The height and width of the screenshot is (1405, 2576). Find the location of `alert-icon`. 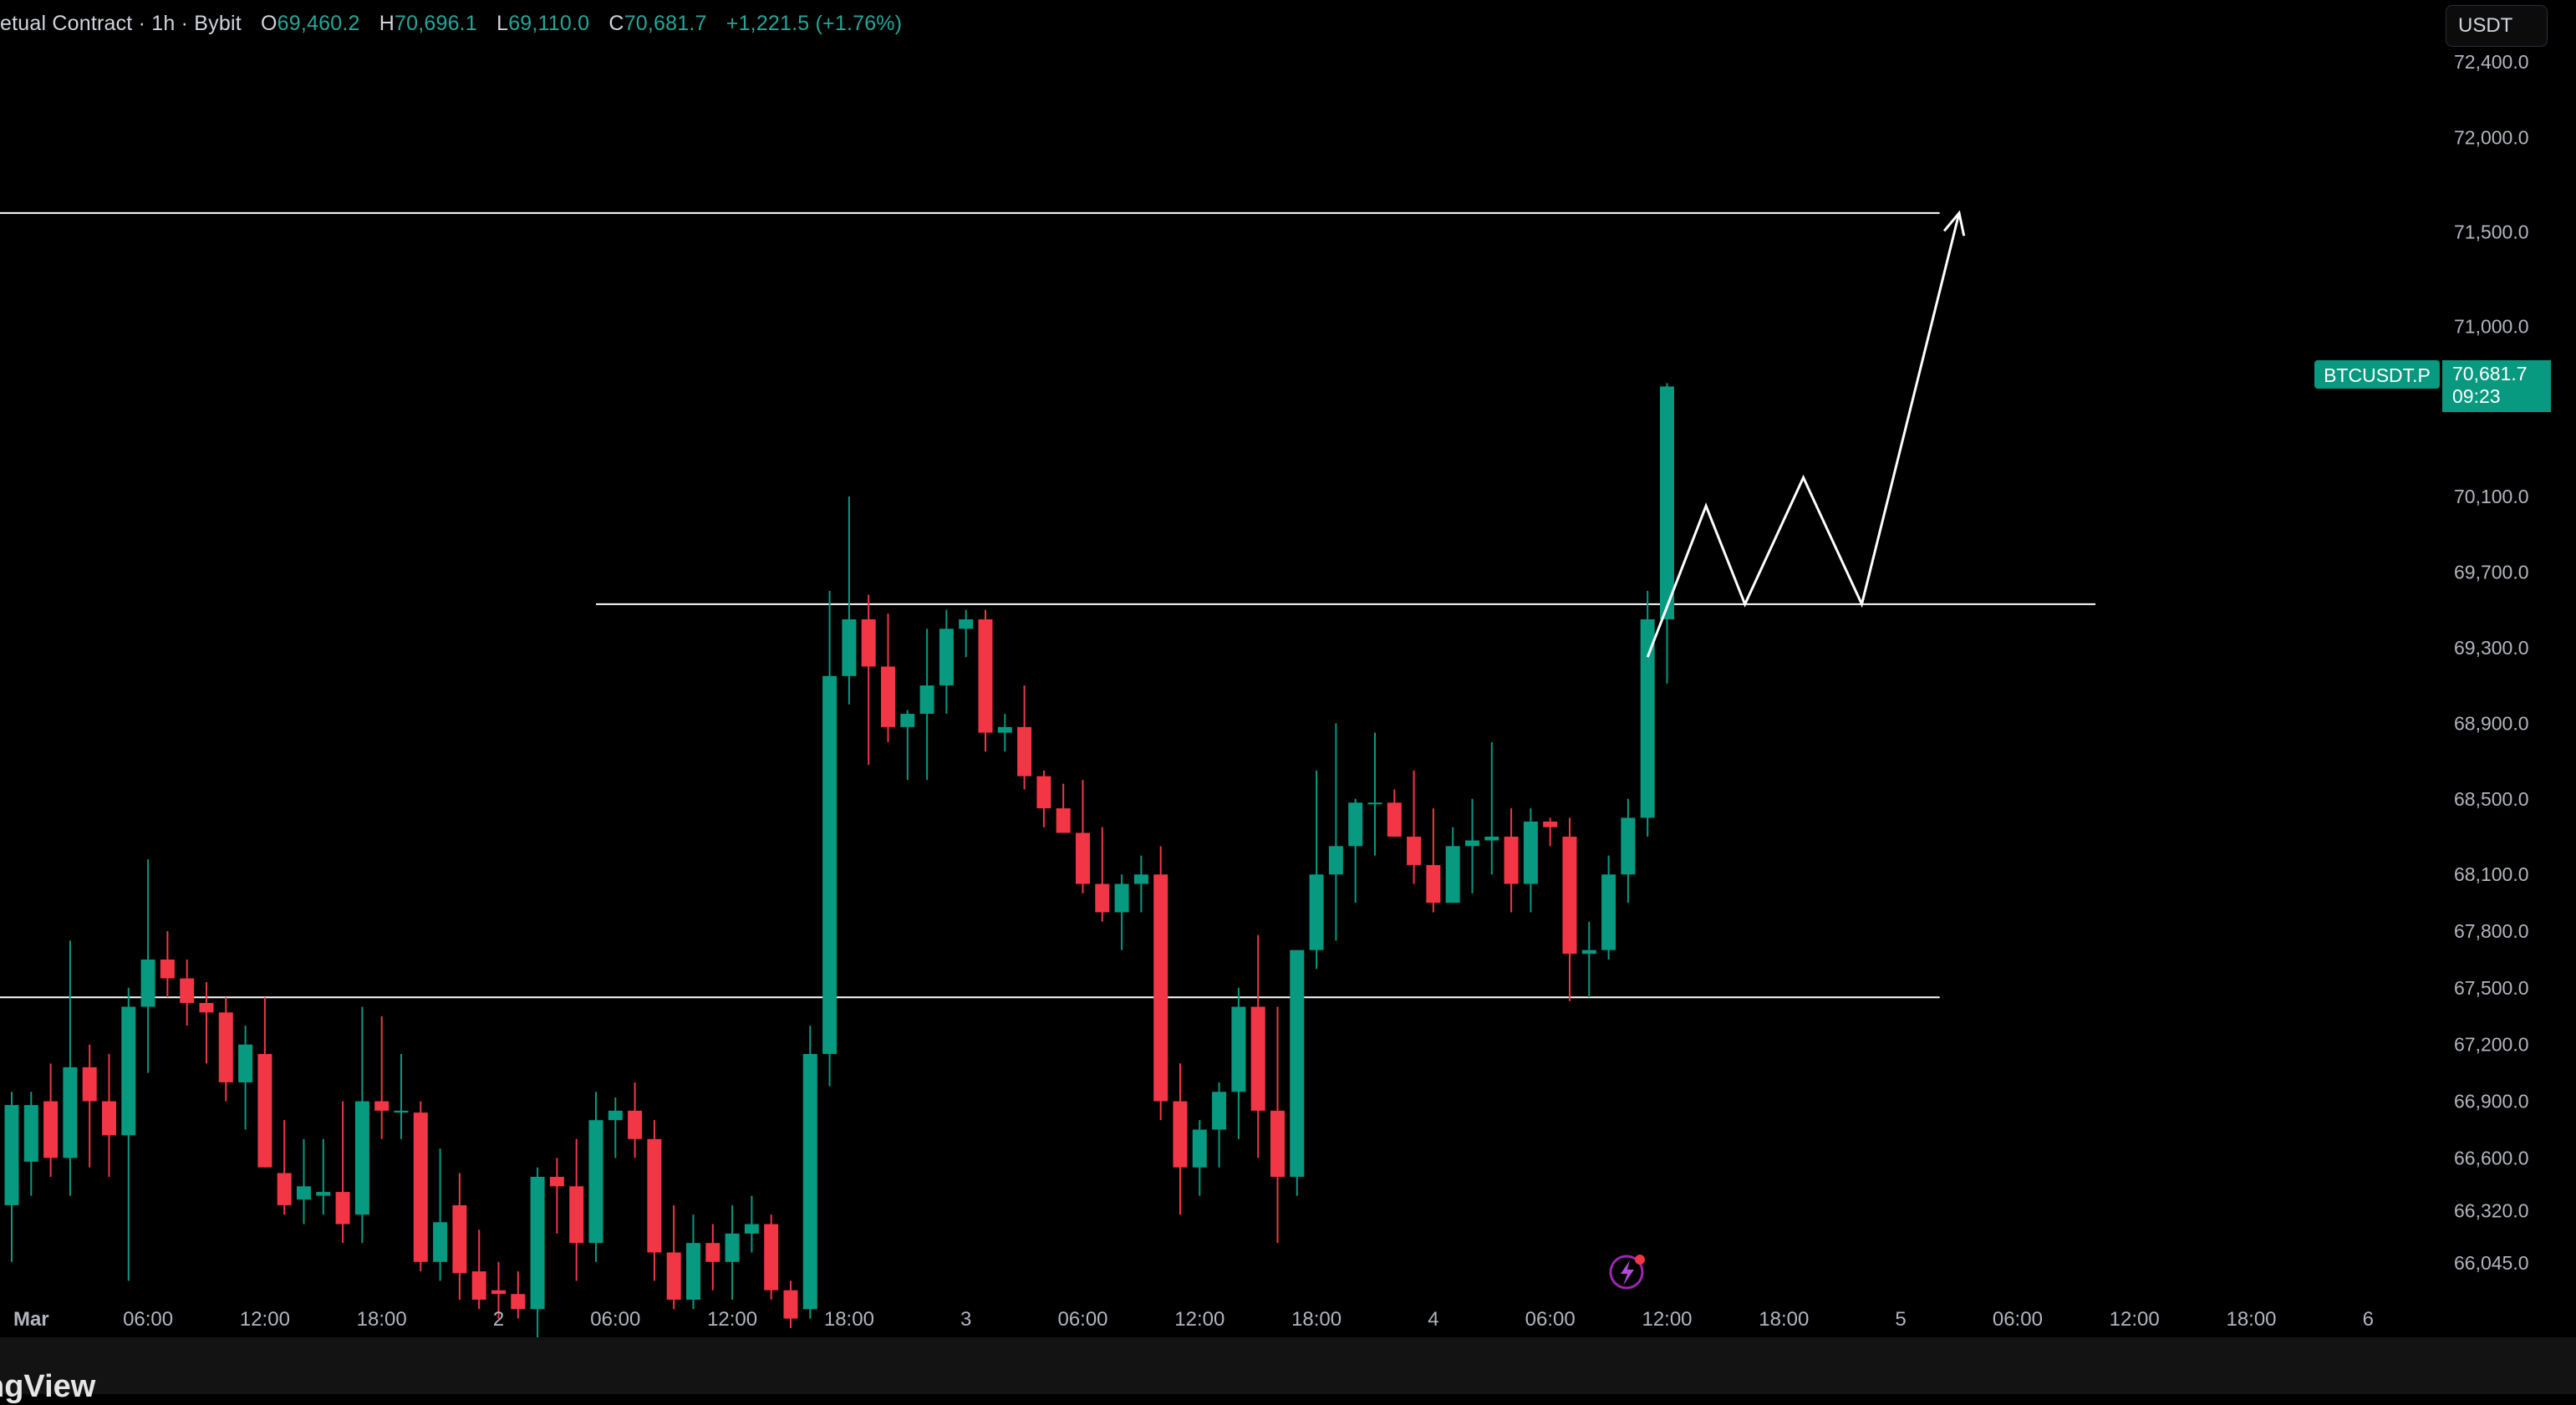

alert-icon is located at coordinates (1627, 1273).